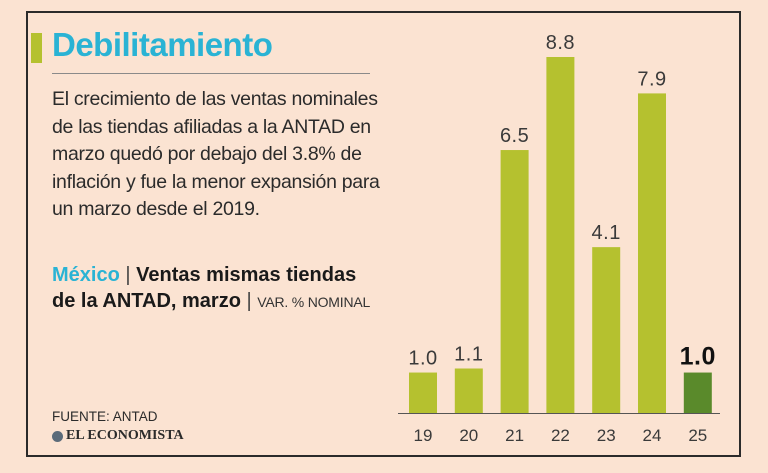 The width and height of the screenshot is (768, 473). I want to click on data-label-25: 1.0, so click(698, 357).